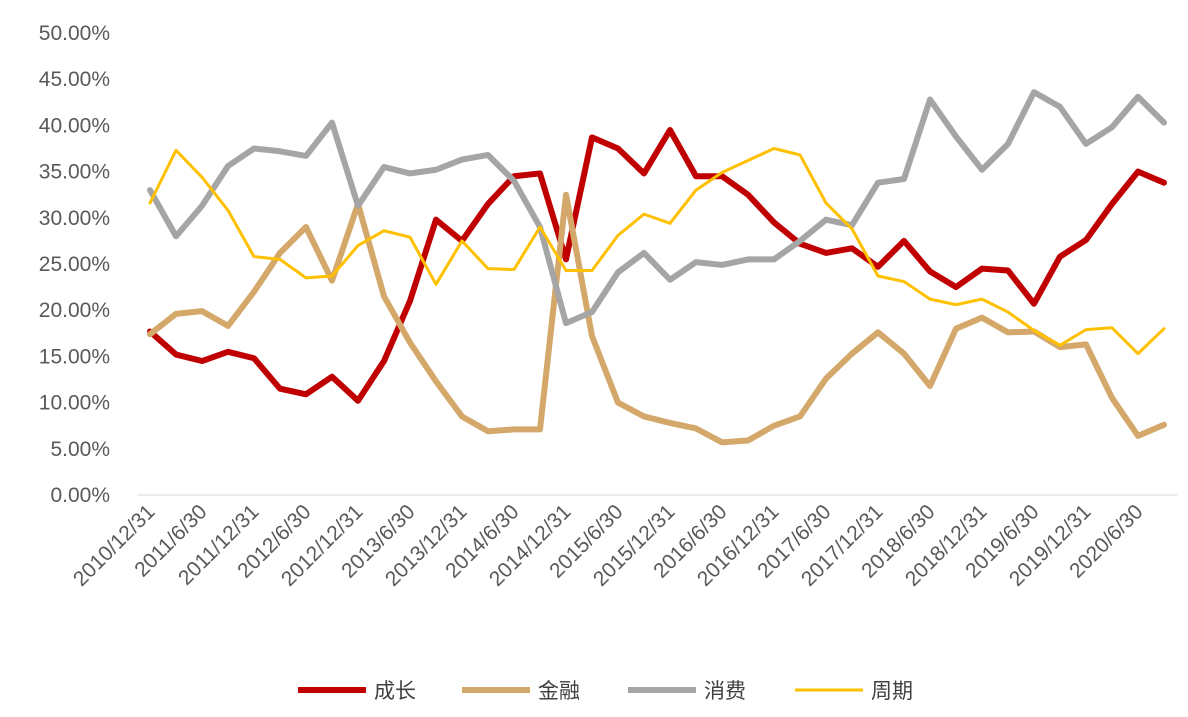  What do you see at coordinates (687, 691) in the screenshot?
I see `legend-item: 消费` at bounding box center [687, 691].